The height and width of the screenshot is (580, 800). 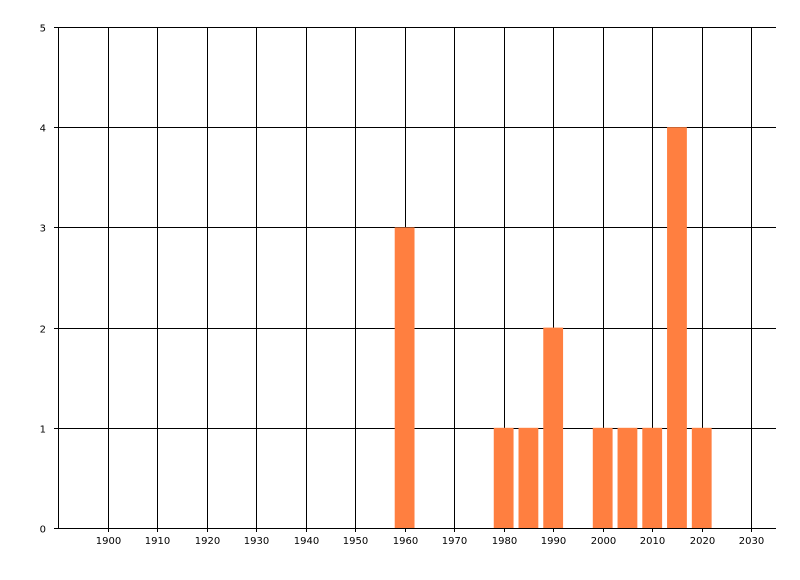 What do you see at coordinates (405, 541) in the screenshot?
I see `x-tick-label: 1960` at bounding box center [405, 541].